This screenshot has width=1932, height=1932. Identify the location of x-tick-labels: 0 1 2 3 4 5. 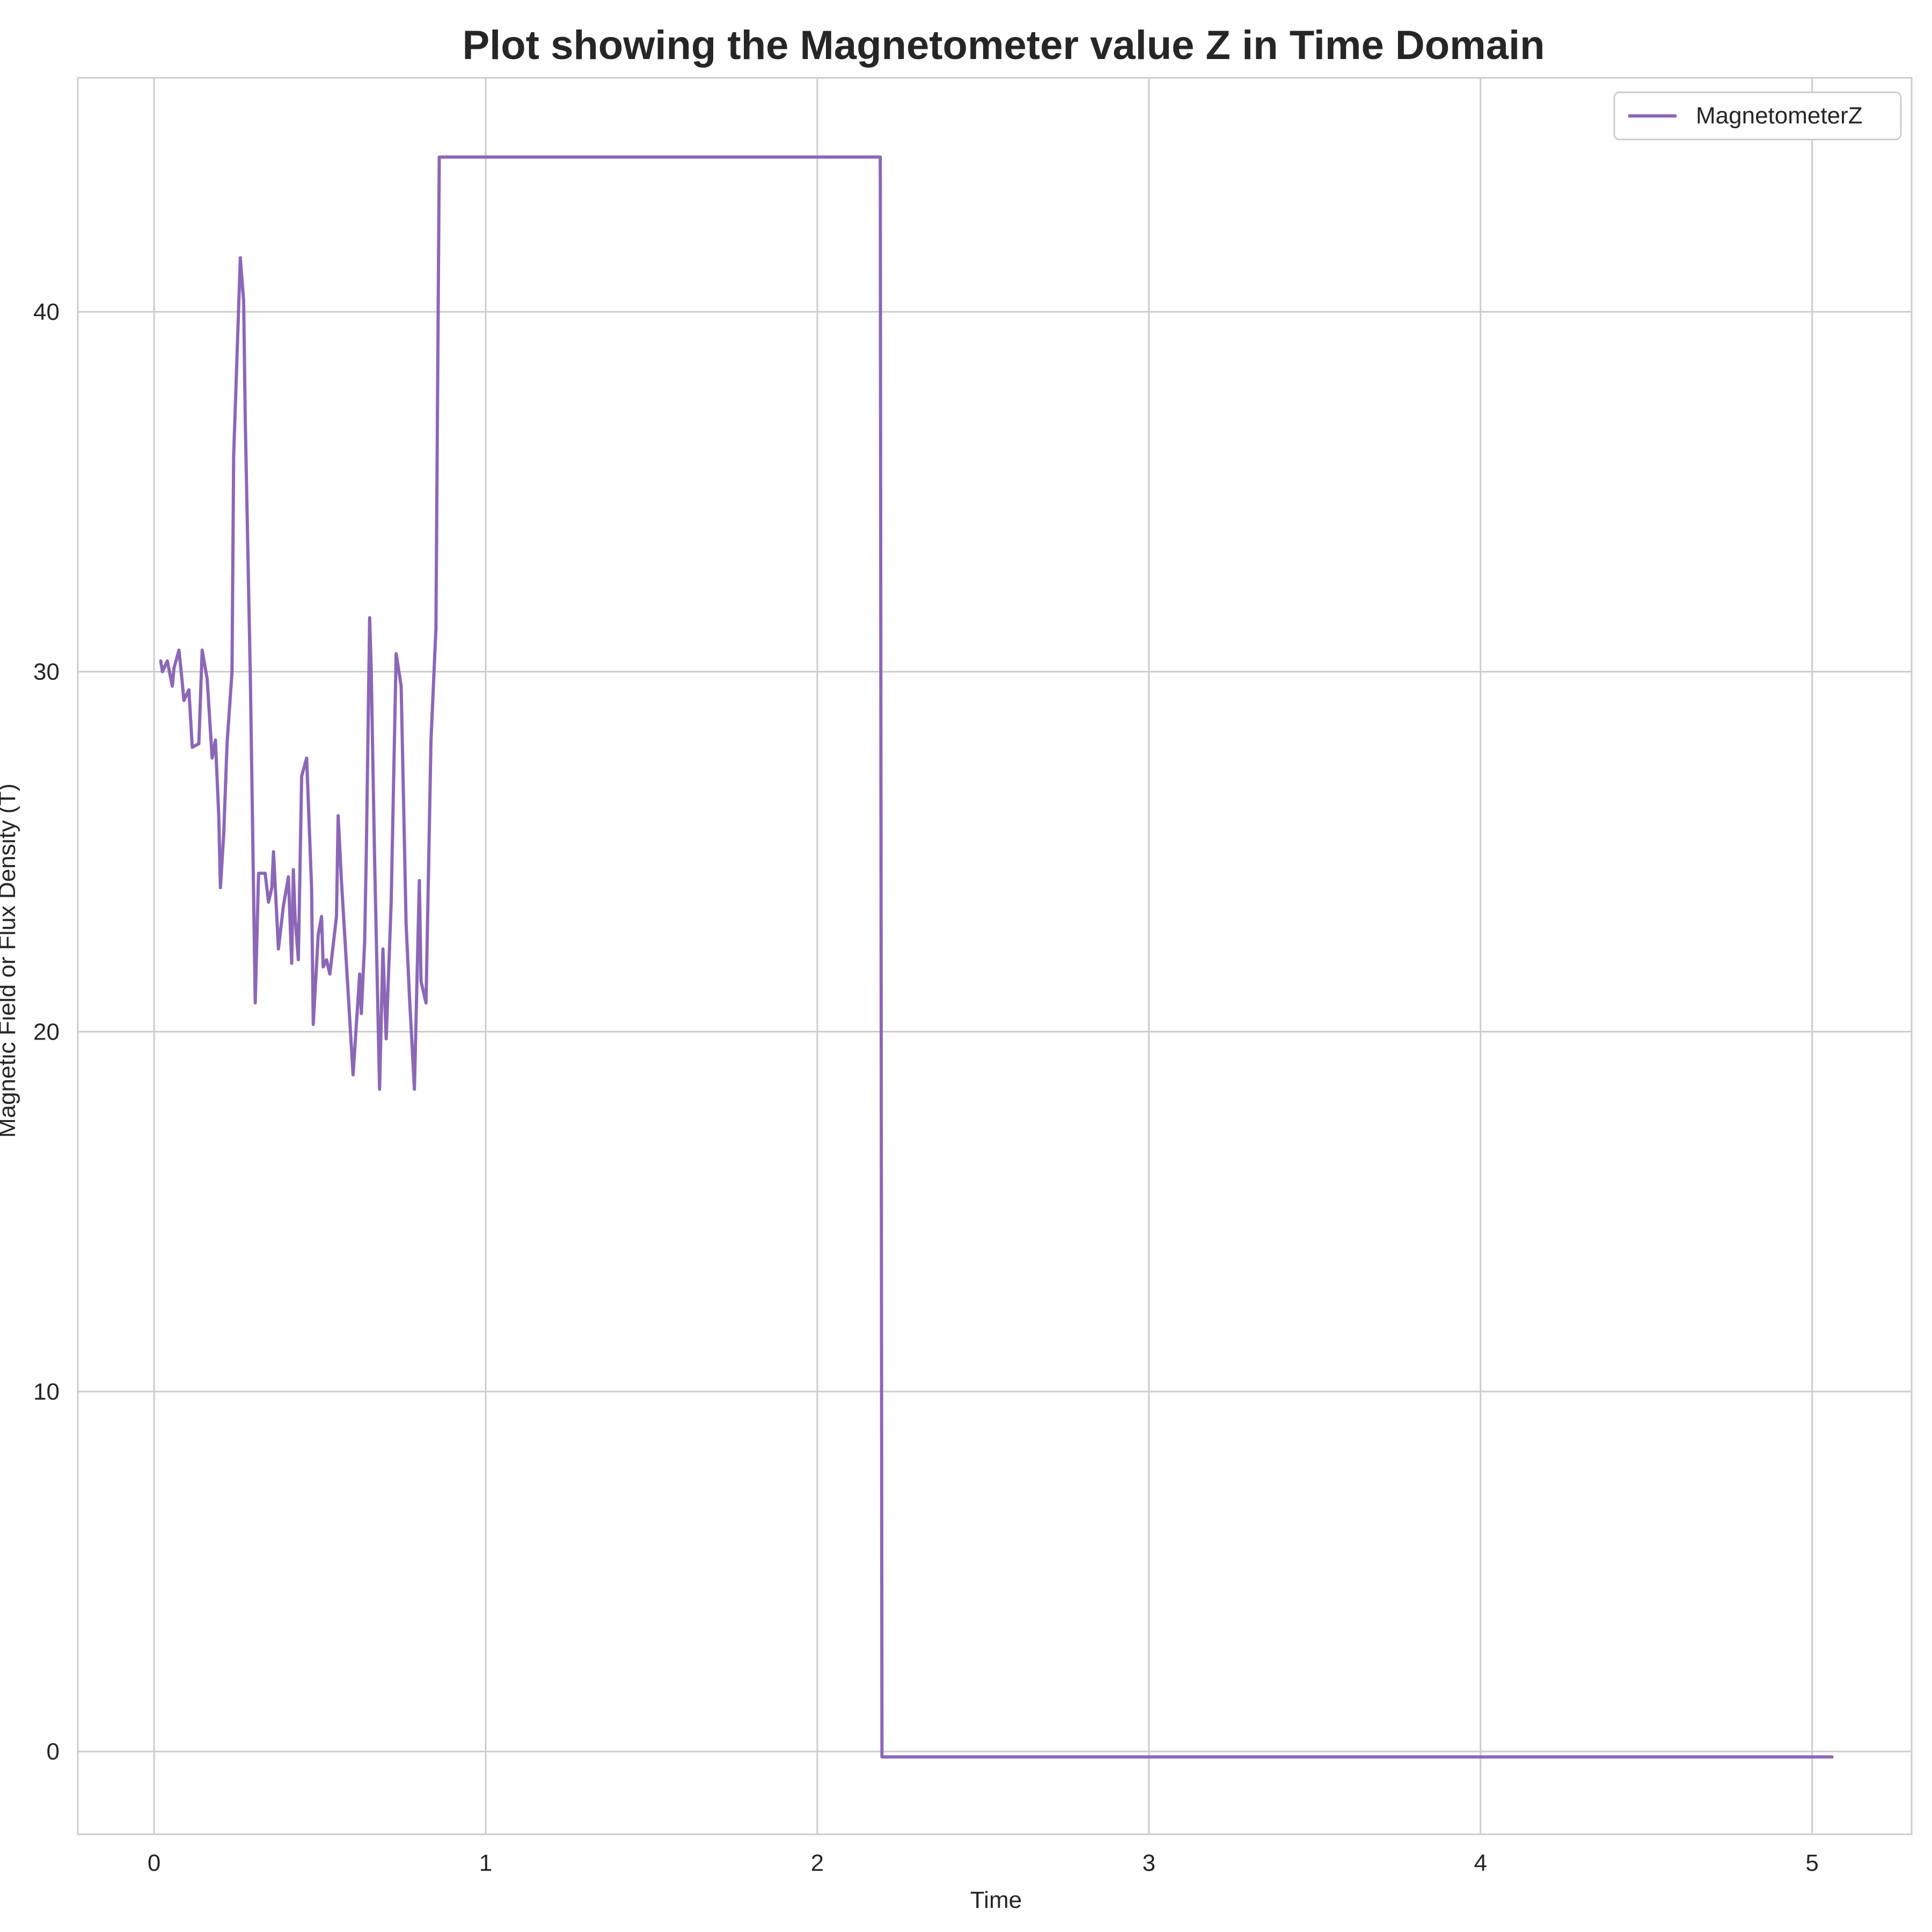
(983, 1863).